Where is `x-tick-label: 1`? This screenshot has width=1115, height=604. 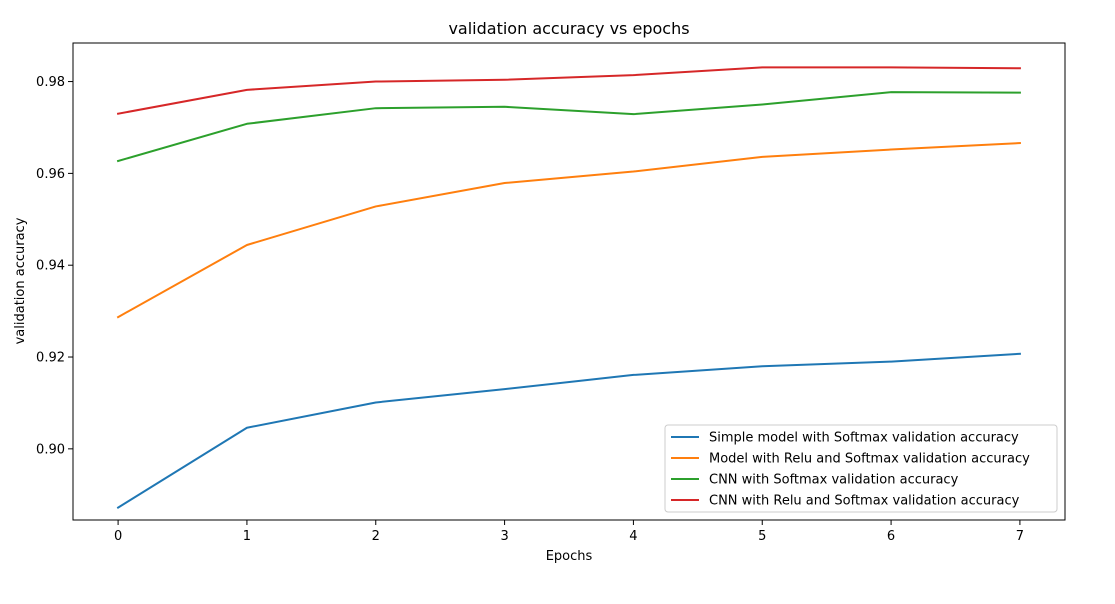
x-tick-label: 1 is located at coordinates (247, 536).